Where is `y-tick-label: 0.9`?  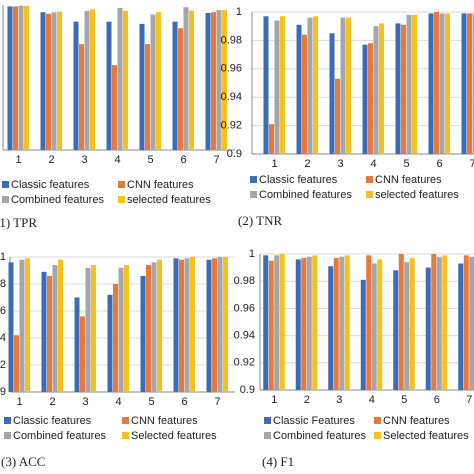 y-tick-label: 0.9 is located at coordinates (247, 390).